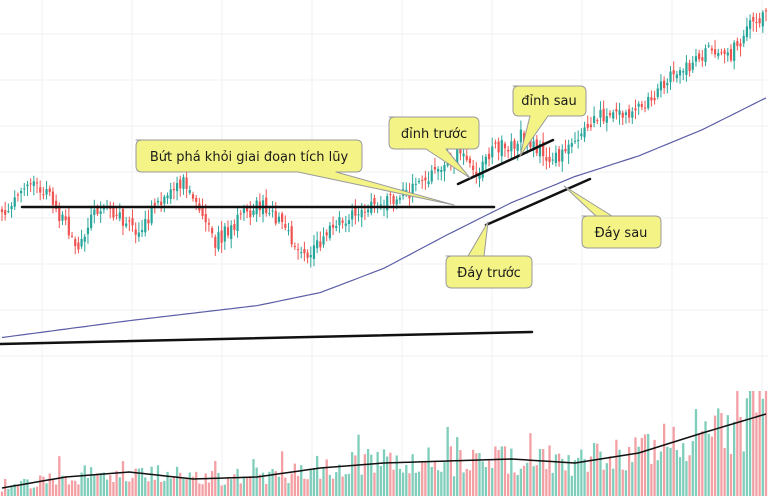 The width and height of the screenshot is (768, 496). What do you see at coordinates (621, 233) in the screenshot?
I see `next-trough-callout-label: Đáy sau` at bounding box center [621, 233].